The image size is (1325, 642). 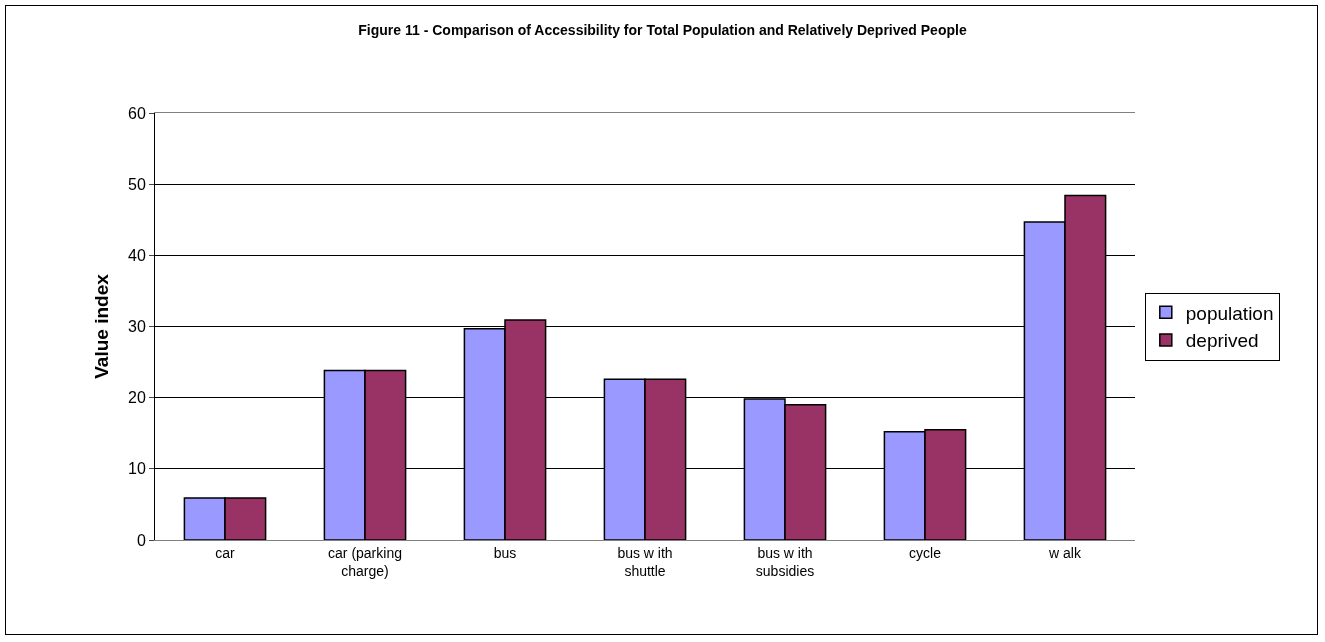 What do you see at coordinates (1222, 341) in the screenshot?
I see `legend-label: deprived` at bounding box center [1222, 341].